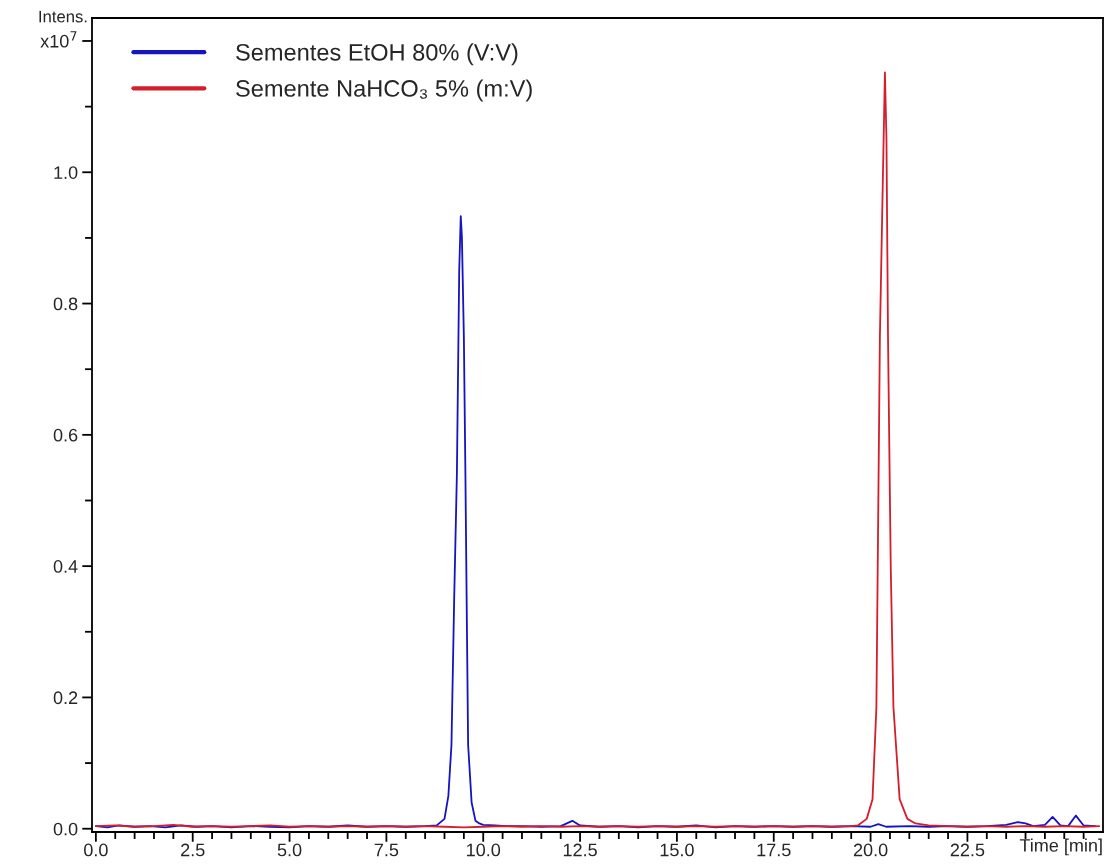 The image size is (1107, 866). Describe the element at coordinates (967, 850) in the screenshot. I see `x-tick-label: 22.5` at that location.